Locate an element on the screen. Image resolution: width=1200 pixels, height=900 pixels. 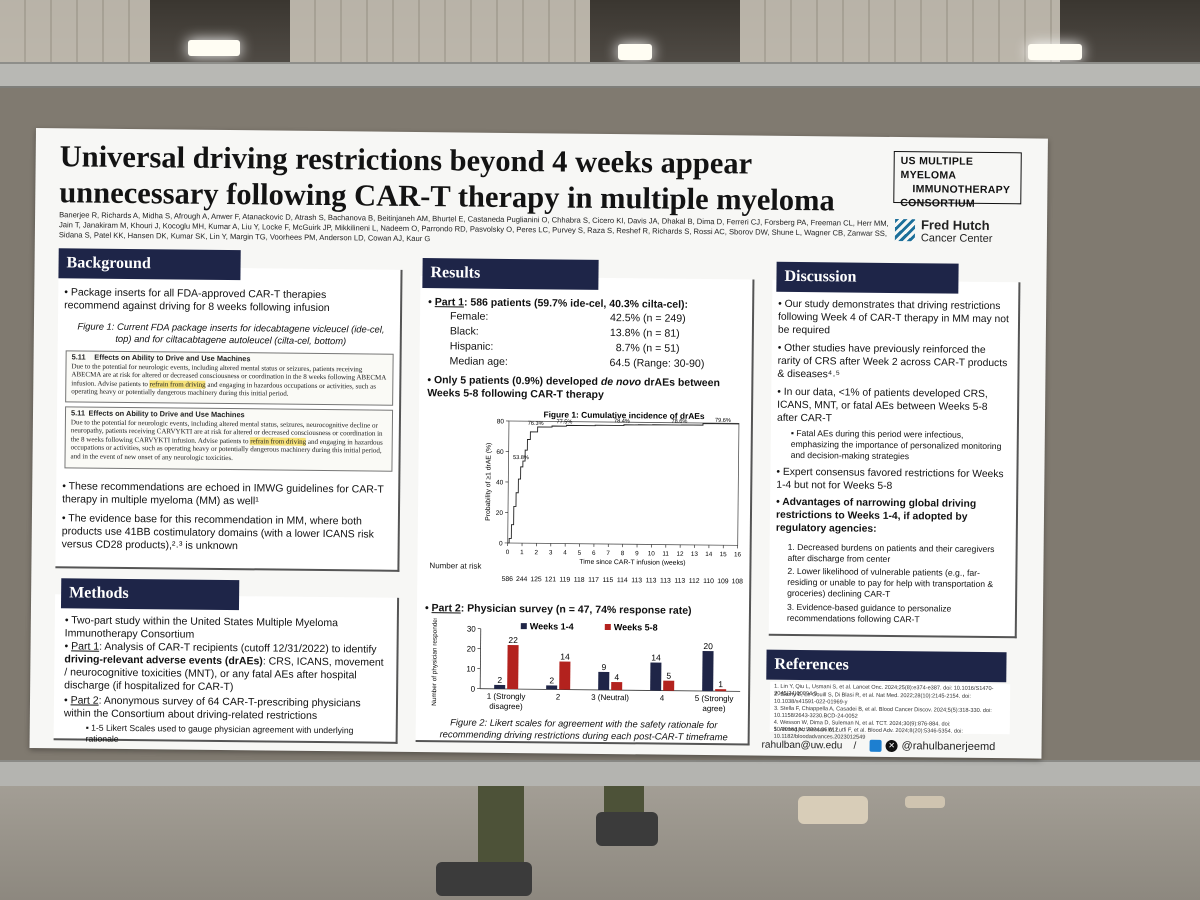
bar-value-label: 22 is located at coordinates (513, 640).